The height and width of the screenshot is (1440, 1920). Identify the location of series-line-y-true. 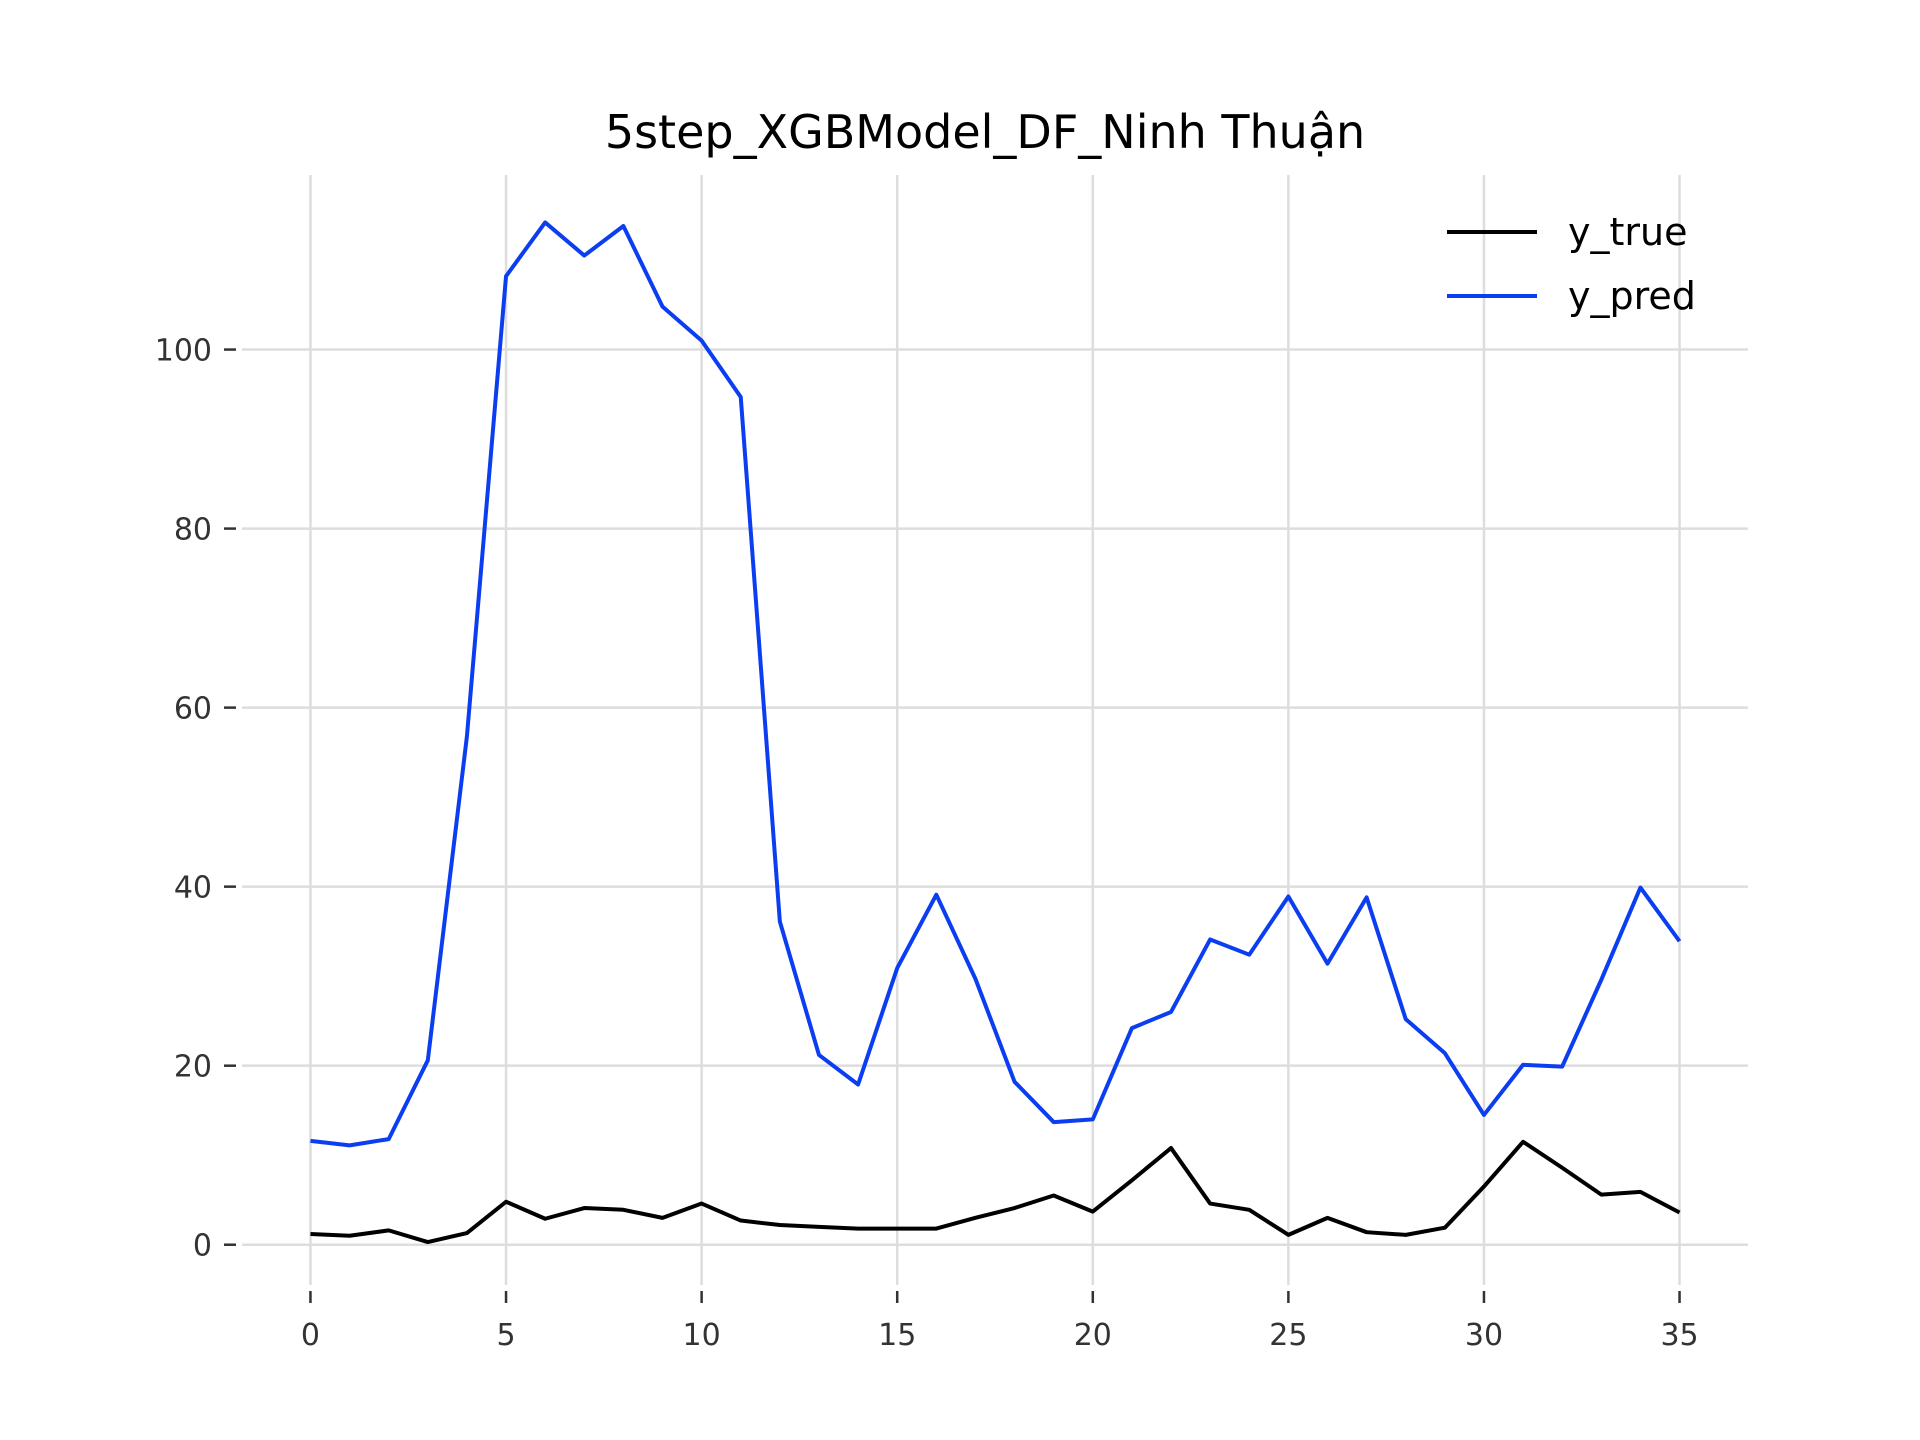
(995, 1192).